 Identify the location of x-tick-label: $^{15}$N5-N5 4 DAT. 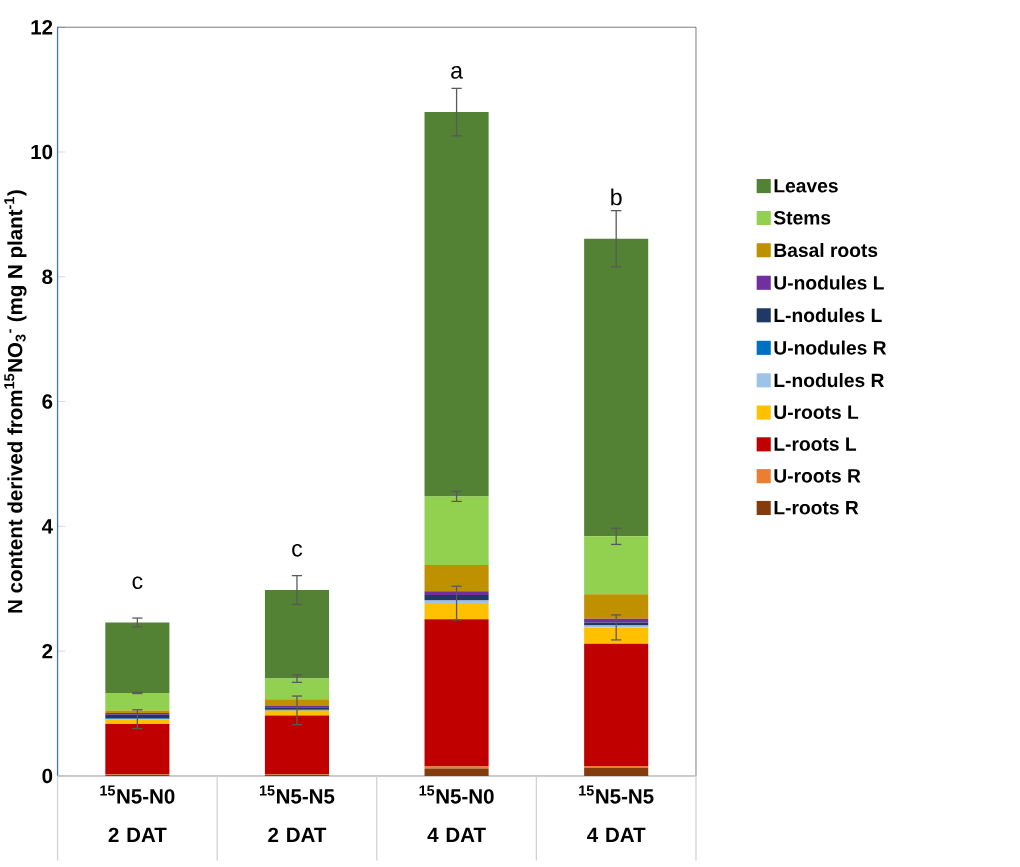
(616, 813).